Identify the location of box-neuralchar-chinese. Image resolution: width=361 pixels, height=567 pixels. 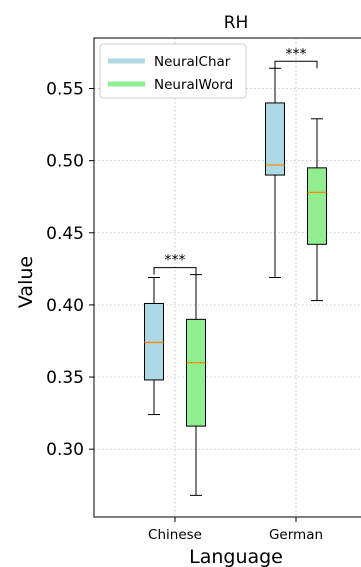
(154, 346).